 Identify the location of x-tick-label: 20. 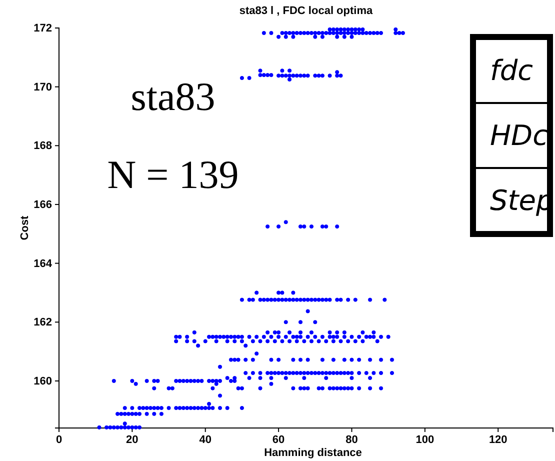
(132, 440).